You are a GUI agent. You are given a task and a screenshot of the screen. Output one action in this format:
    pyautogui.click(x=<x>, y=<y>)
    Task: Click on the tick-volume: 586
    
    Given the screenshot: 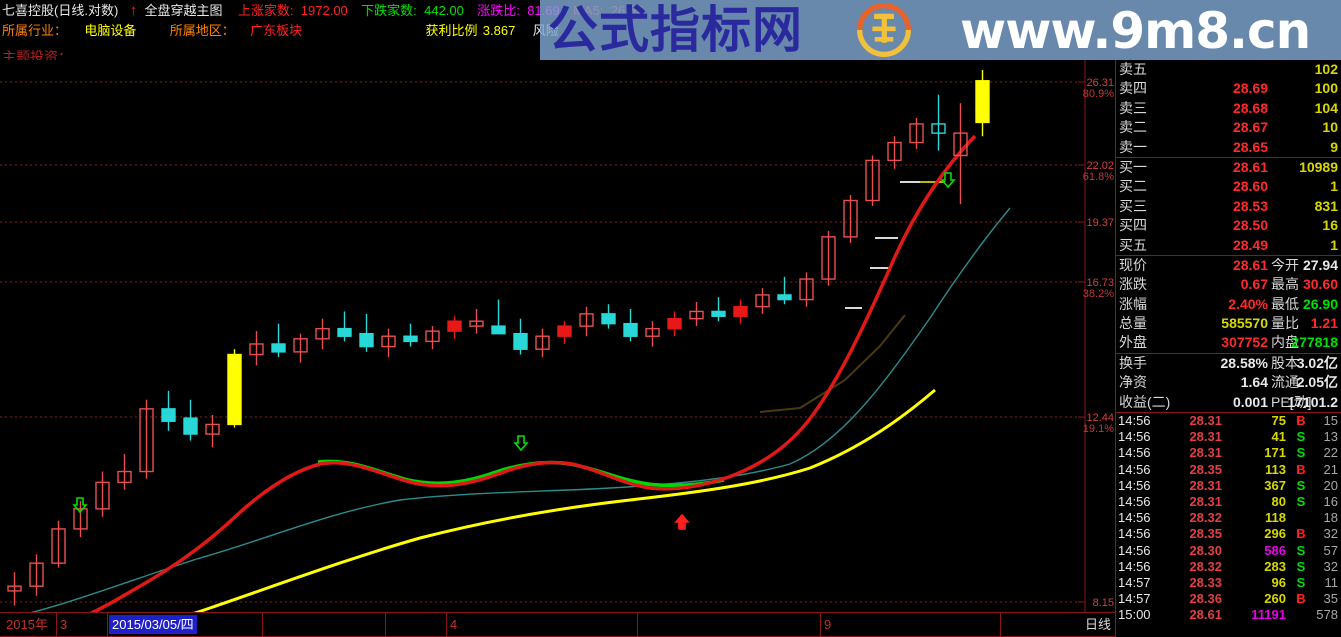 What is the action you would take?
    pyautogui.click(x=1275, y=550)
    